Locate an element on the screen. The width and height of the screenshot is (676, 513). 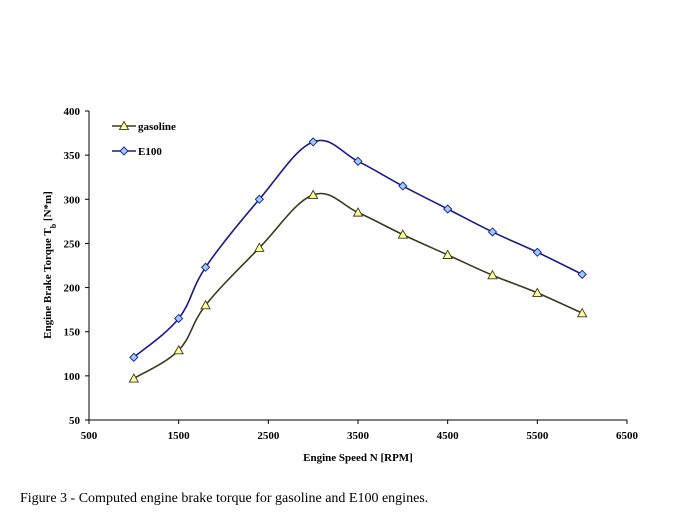
legend-marker-e100 is located at coordinates (124, 151).